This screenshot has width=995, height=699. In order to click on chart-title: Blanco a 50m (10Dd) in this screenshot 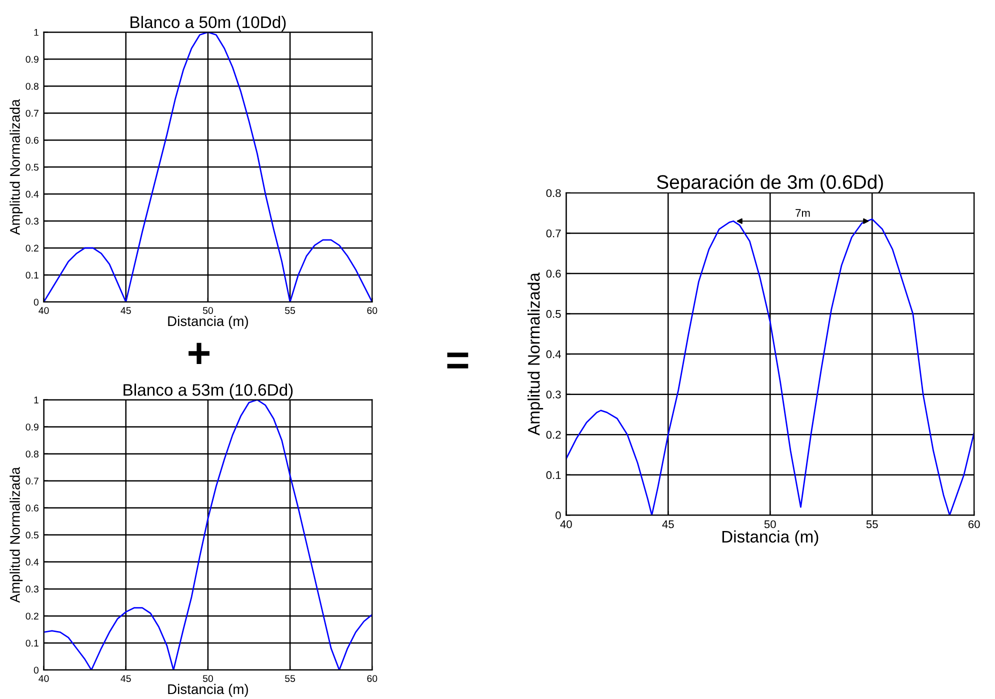, I will do `click(208, 24)`.